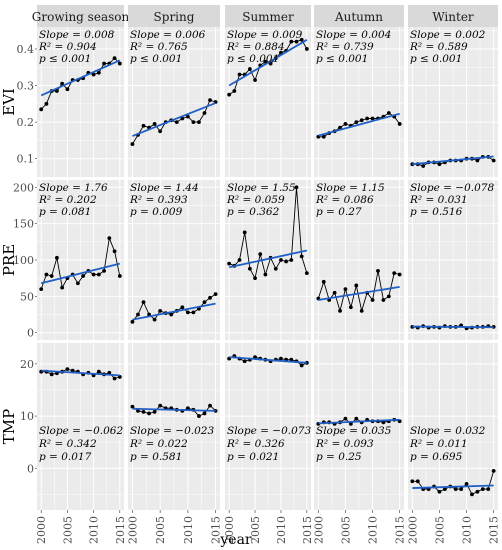 The width and height of the screenshot is (502, 550). I want to click on stat-label: Slope = −0.062, so click(81, 431).